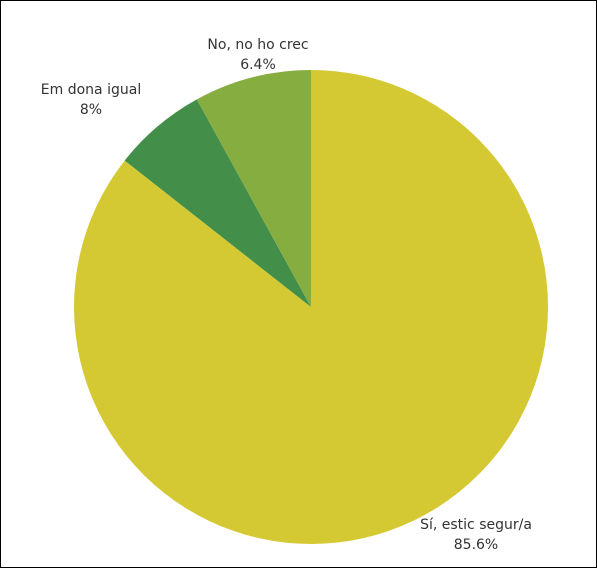 The image size is (597, 568). Describe the element at coordinates (91, 110) in the screenshot. I see `slice-value-em-dona-igual: 8%` at that location.